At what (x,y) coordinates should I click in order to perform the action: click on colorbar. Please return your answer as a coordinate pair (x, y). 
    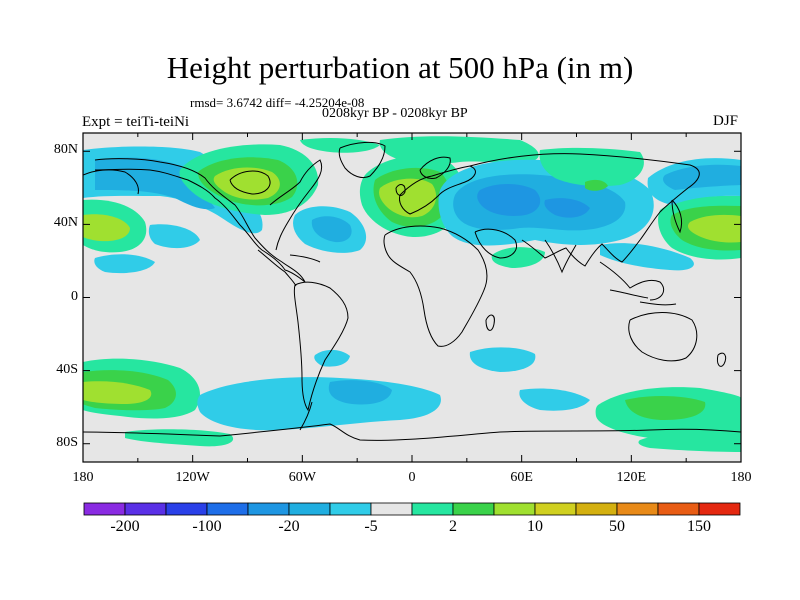
    Looking at the image, I should click on (412, 509).